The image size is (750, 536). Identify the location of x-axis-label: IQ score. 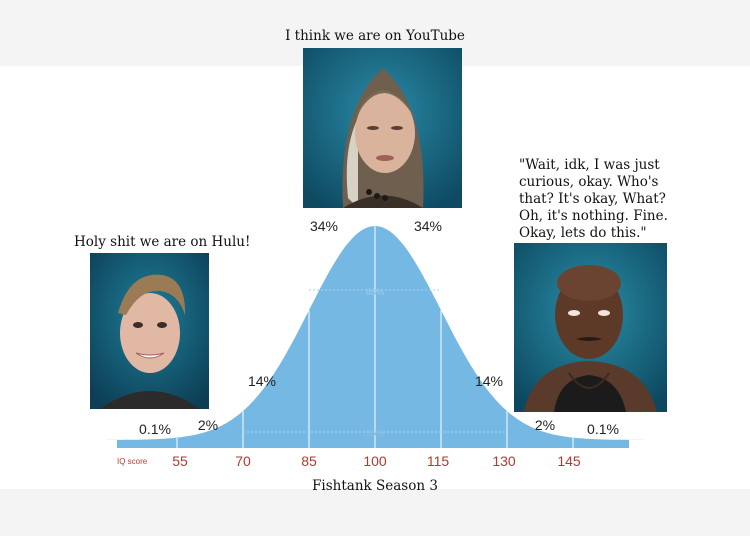
(132, 461).